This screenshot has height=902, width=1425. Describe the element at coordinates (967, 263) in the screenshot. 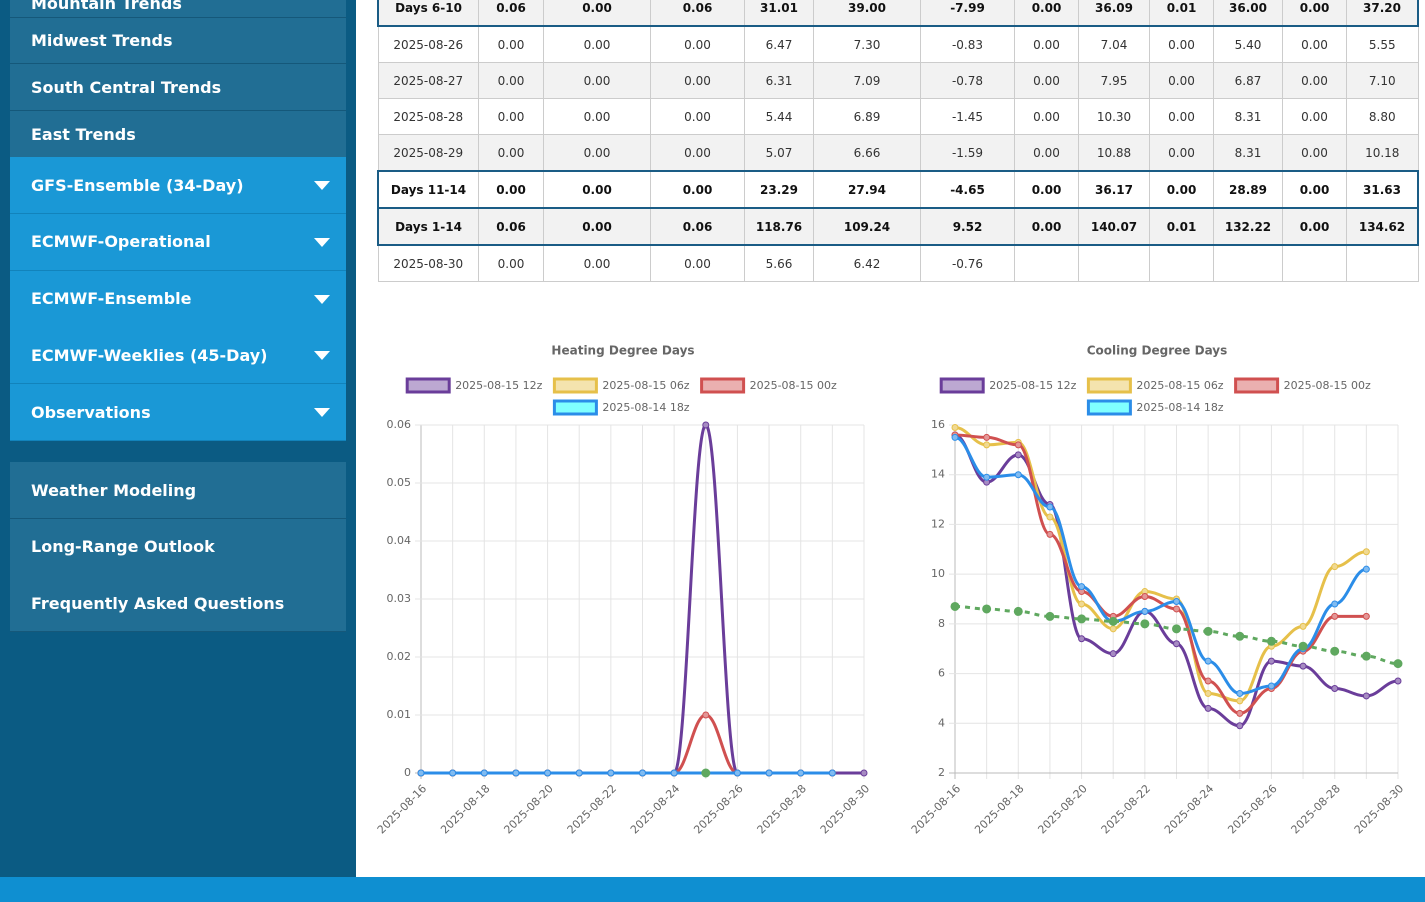

I see `table-cell: -0.76` at that location.